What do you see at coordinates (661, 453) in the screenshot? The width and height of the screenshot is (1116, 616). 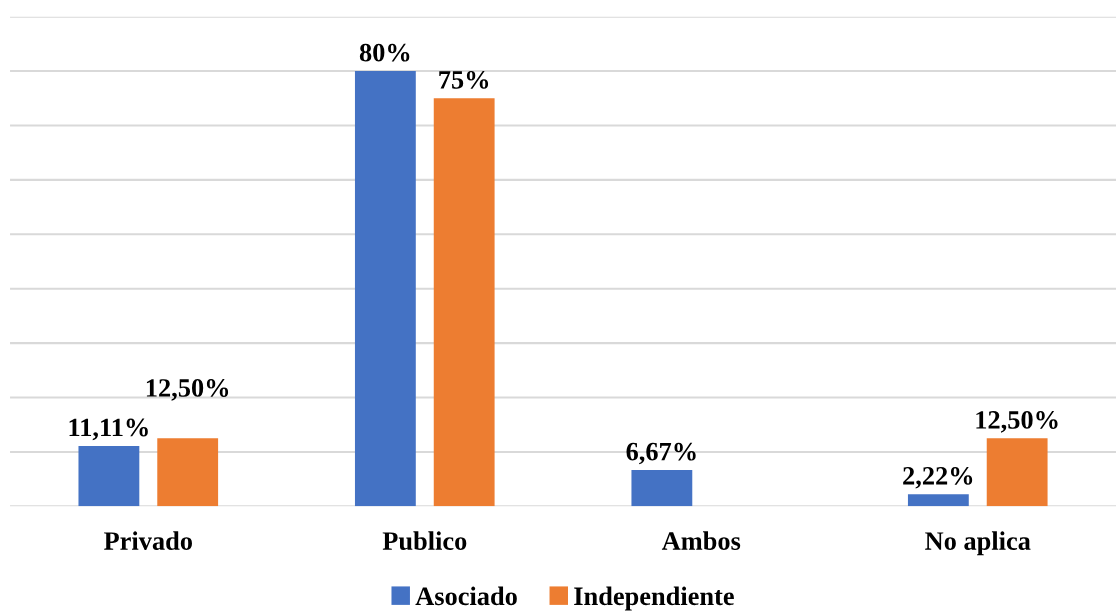 I see `data-label: 6,67%` at bounding box center [661, 453].